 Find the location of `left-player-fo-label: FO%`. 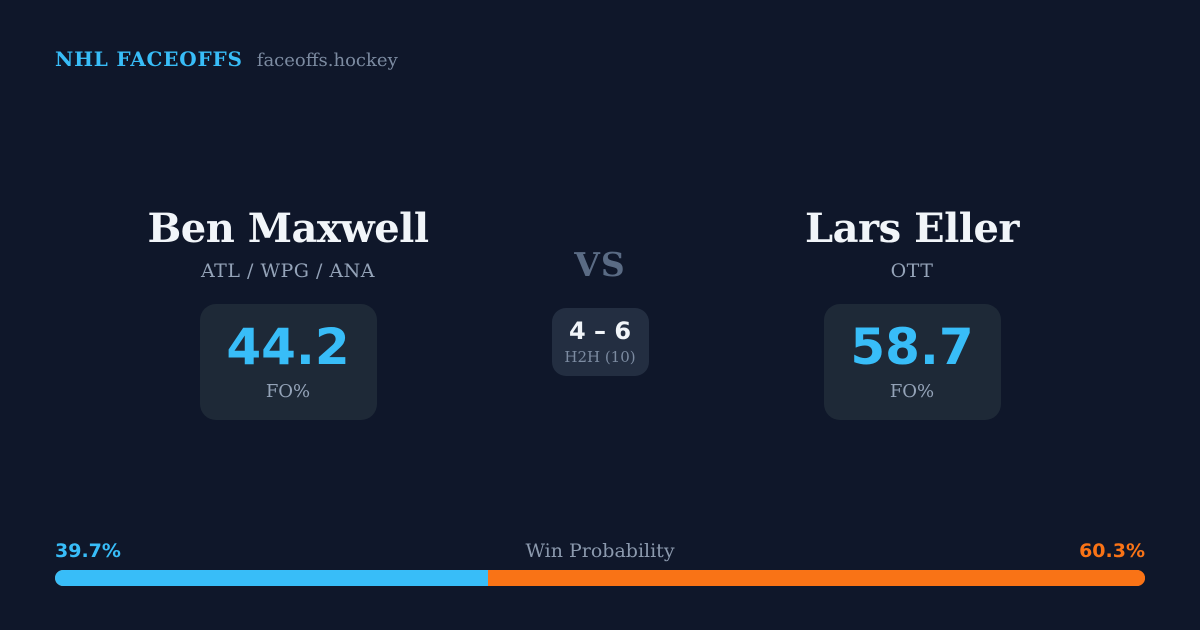

left-player-fo-label: FO% is located at coordinates (288, 391).